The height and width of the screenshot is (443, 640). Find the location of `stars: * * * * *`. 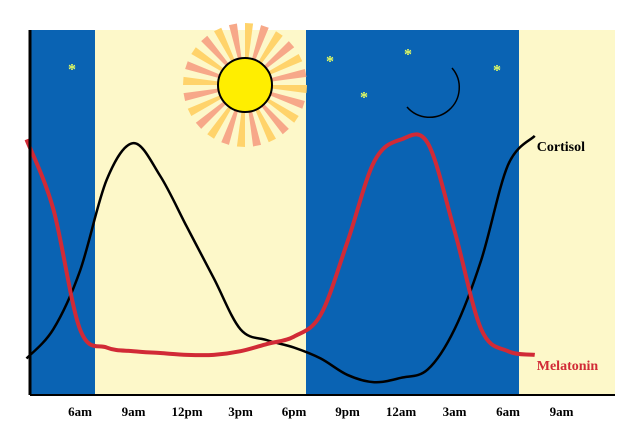

stars: * * * * * is located at coordinates (284, 77).